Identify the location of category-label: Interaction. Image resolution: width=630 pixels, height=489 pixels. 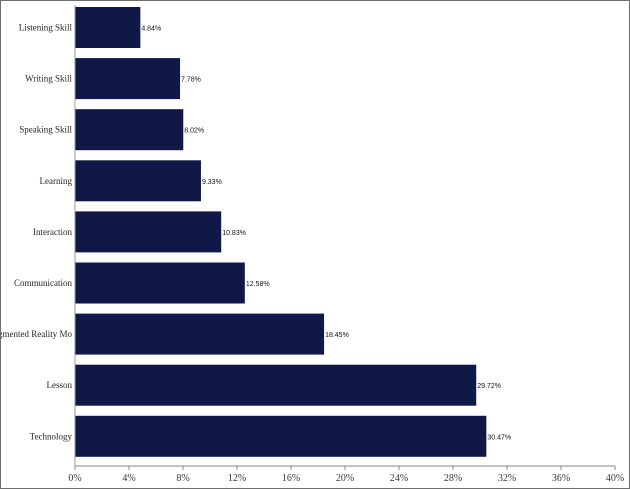
(52, 232).